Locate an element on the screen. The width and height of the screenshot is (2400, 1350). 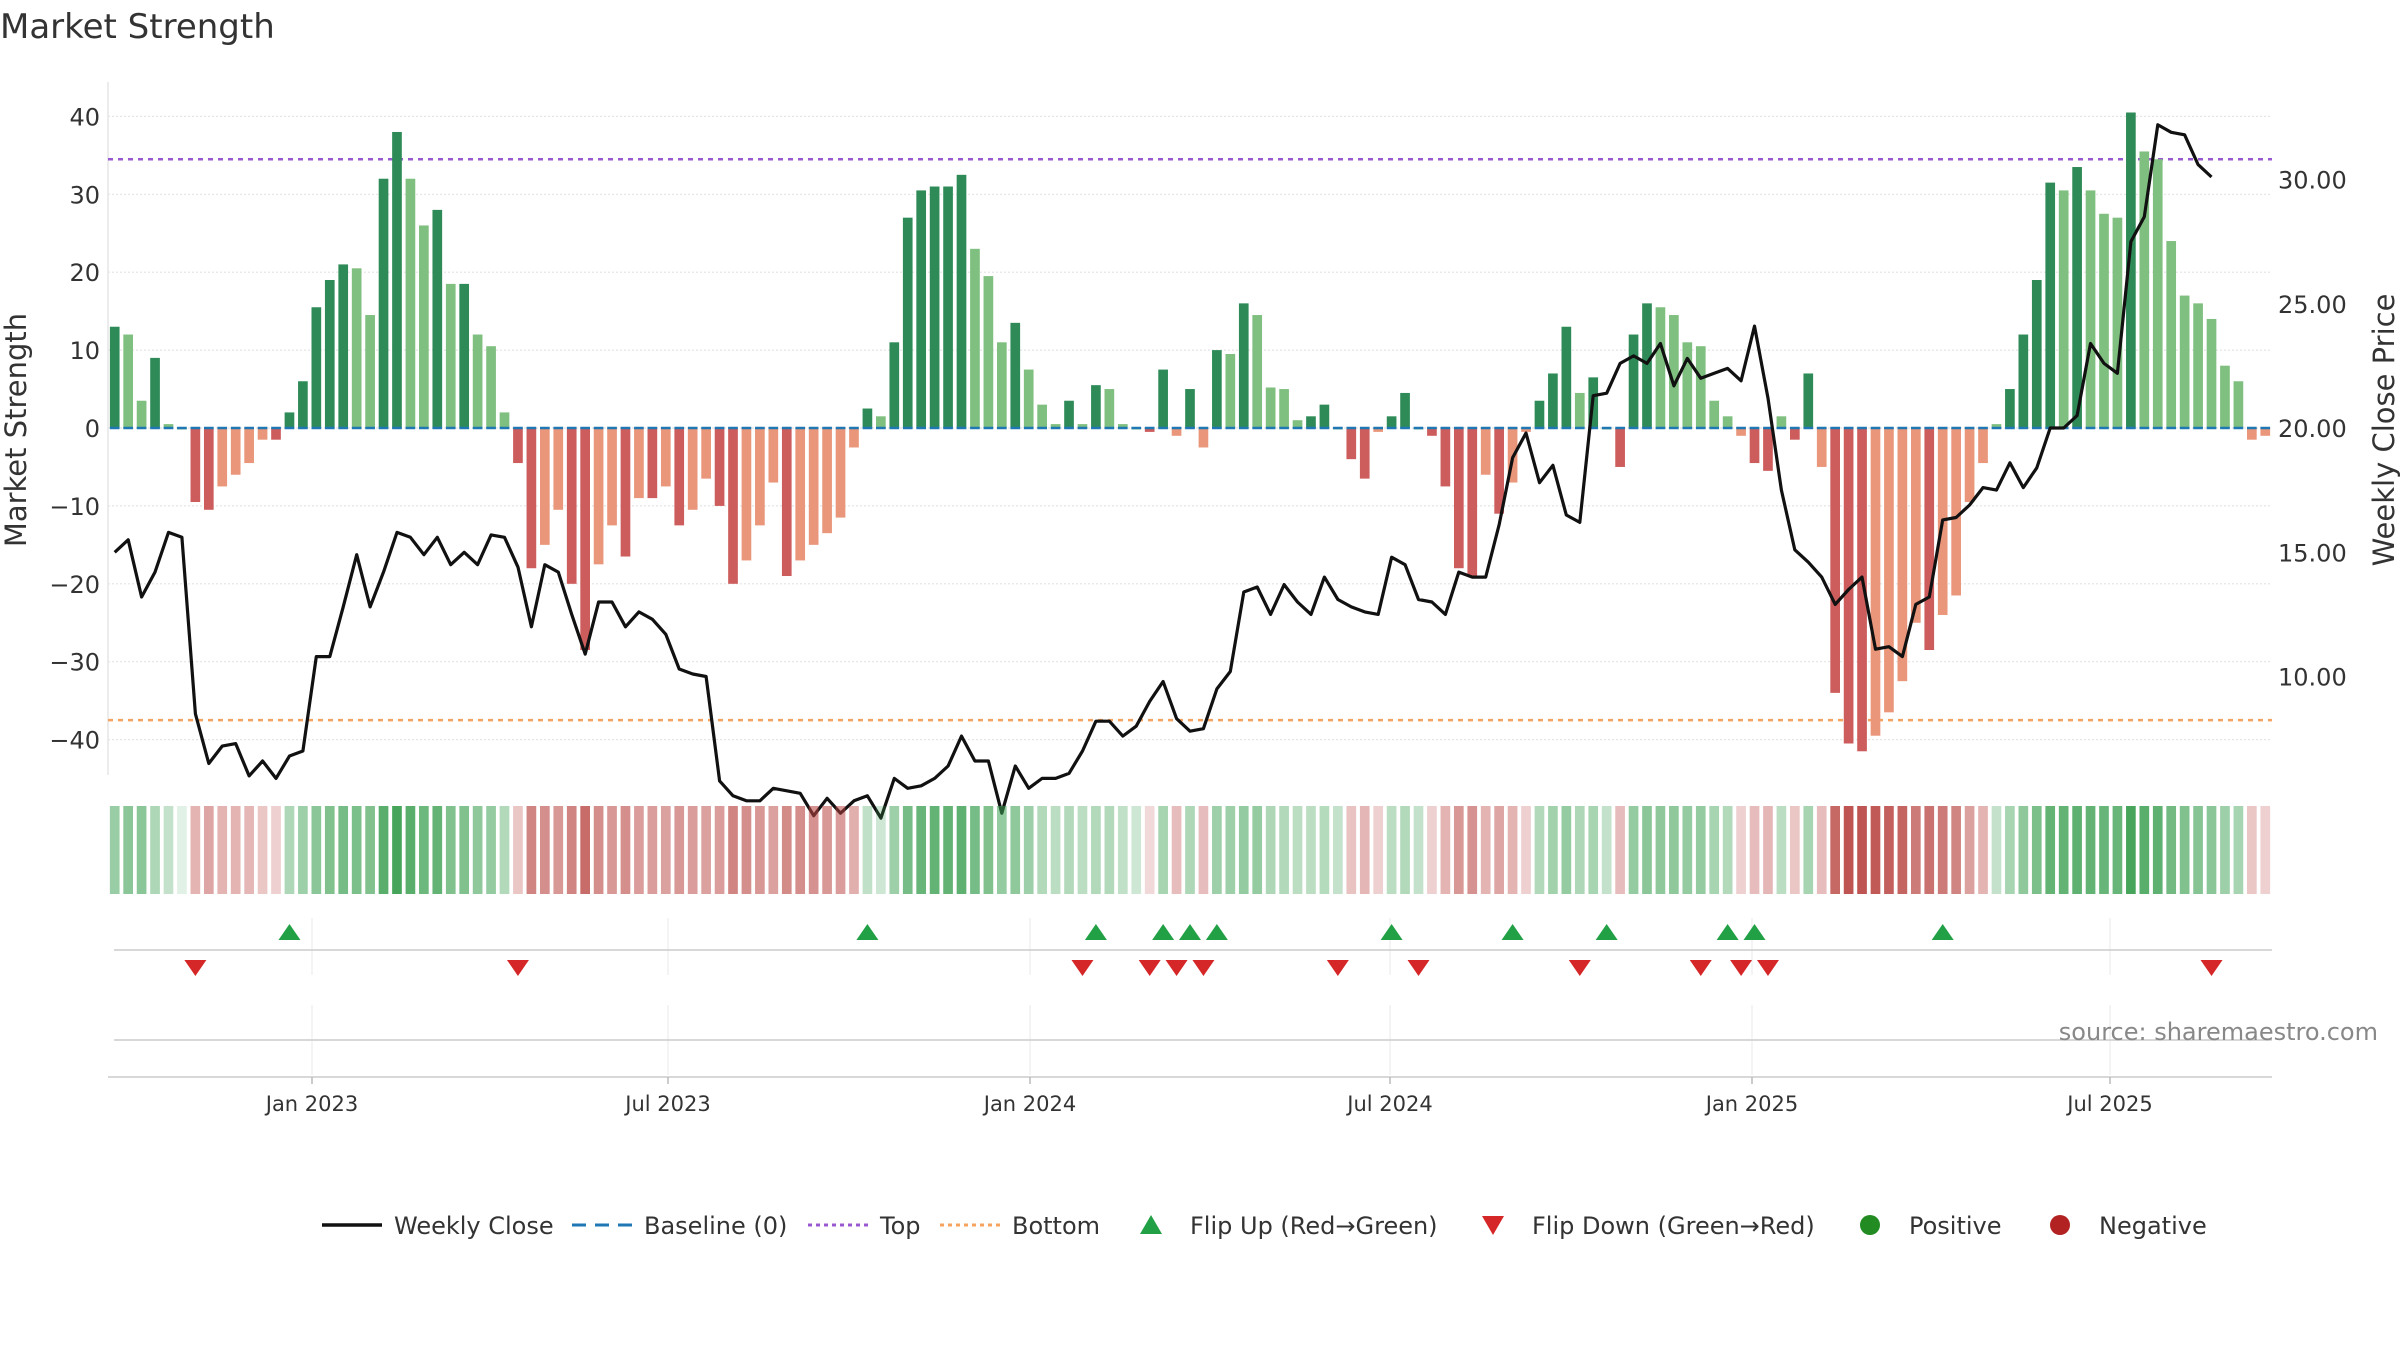
legend-item: Bottom is located at coordinates (1020, 1226).